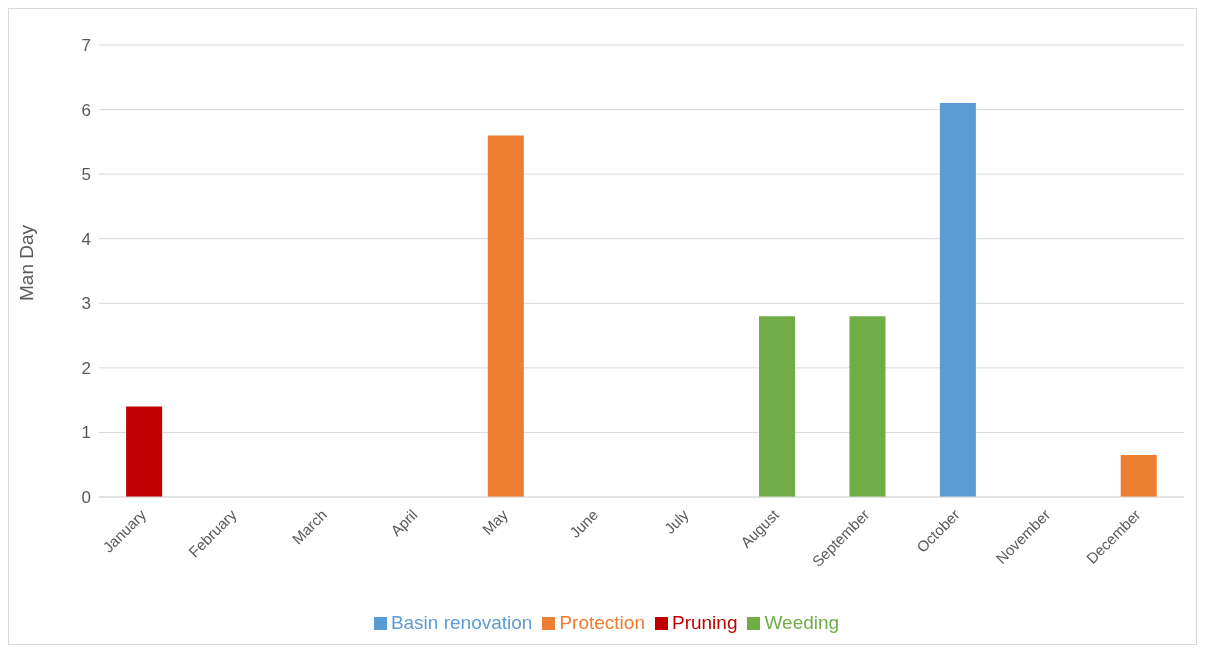 This screenshot has width=1205, height=653. I want to click on legend-label: Pruning, so click(704, 622).